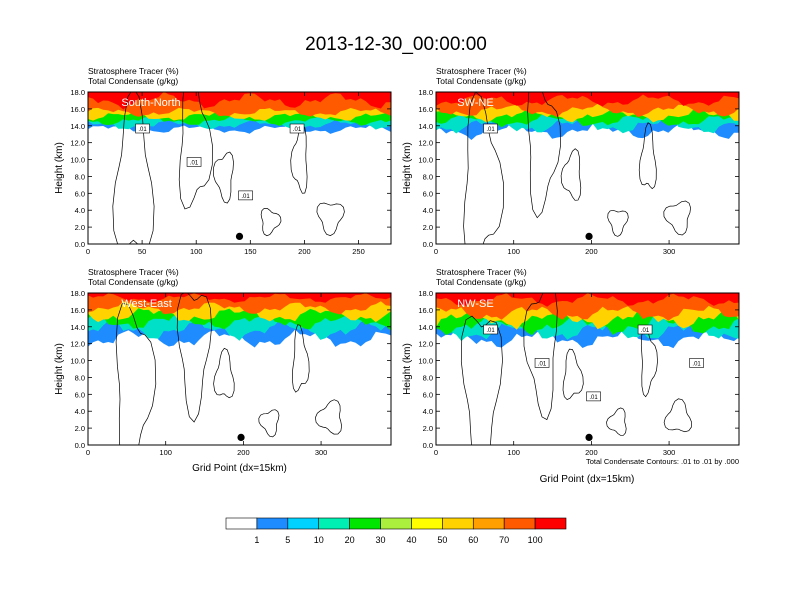 This screenshot has height=612, width=792. I want to click on x-tick-label: 50, so click(142, 251).